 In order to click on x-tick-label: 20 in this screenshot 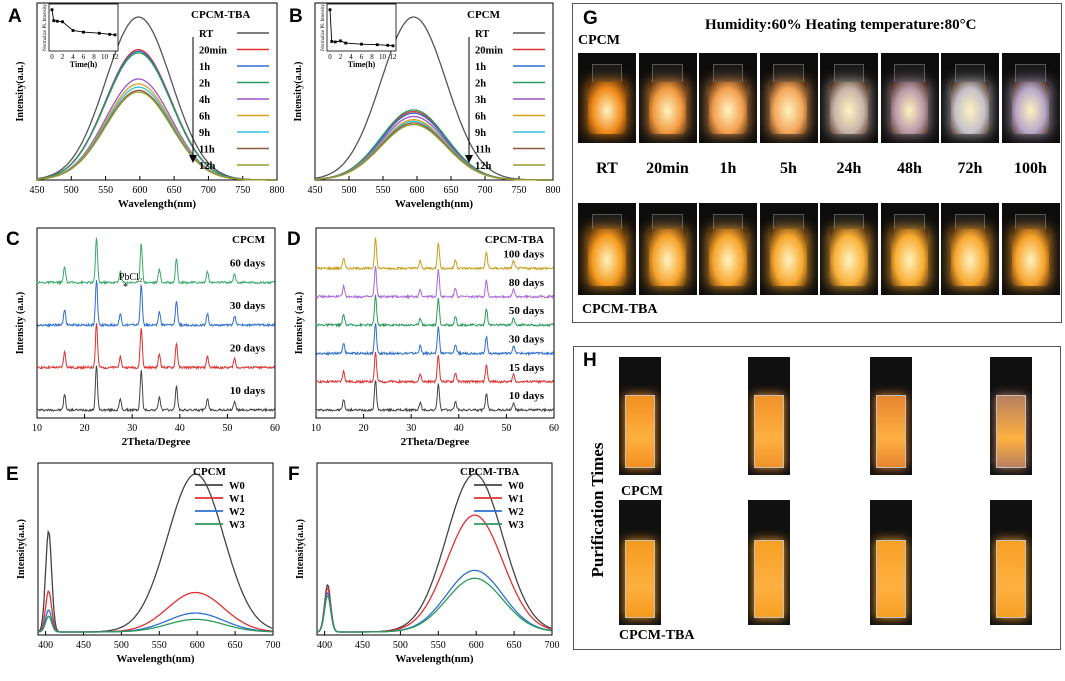, I will do `click(364, 428)`.